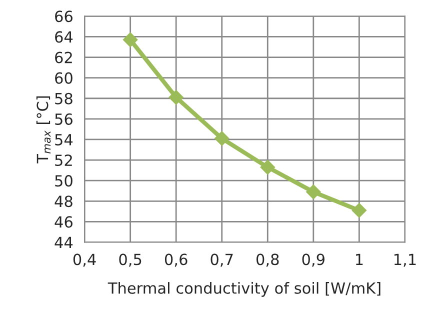 The image size is (445, 323). Describe the element at coordinates (43, 130) in the screenshot. I see `y-axis-title: T$_{max}$ [°C]` at that location.